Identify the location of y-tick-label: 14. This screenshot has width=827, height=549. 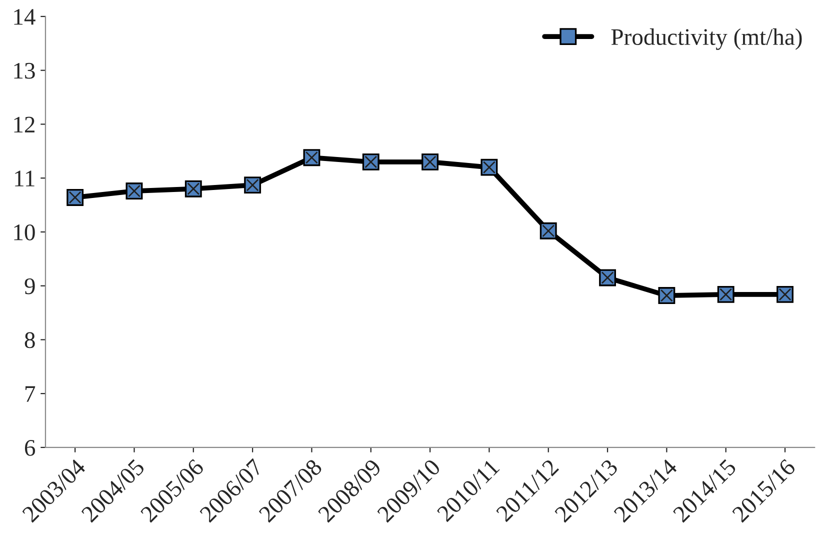
(25, 17).